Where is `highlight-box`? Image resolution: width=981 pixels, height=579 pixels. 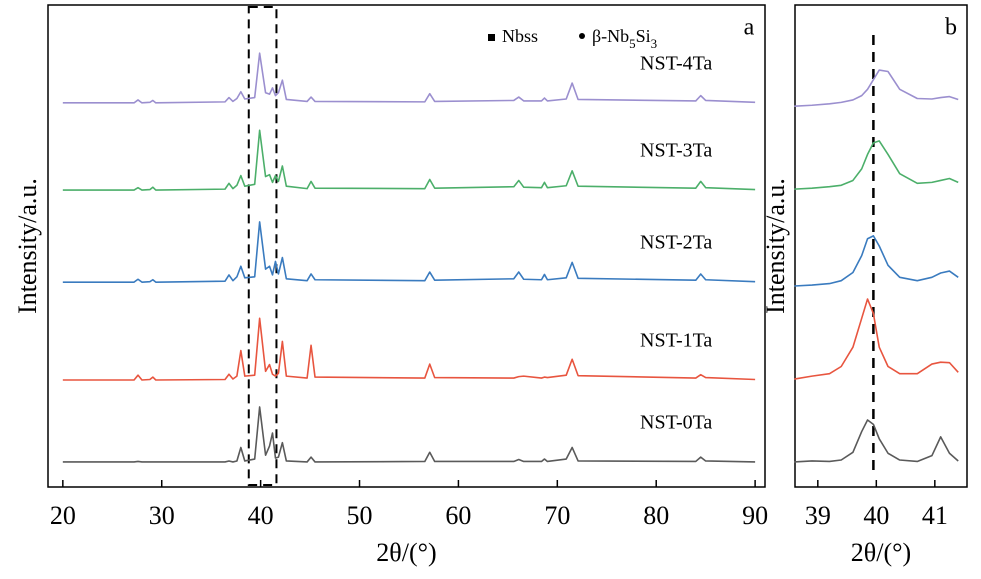
highlight-box is located at coordinates (262, 246).